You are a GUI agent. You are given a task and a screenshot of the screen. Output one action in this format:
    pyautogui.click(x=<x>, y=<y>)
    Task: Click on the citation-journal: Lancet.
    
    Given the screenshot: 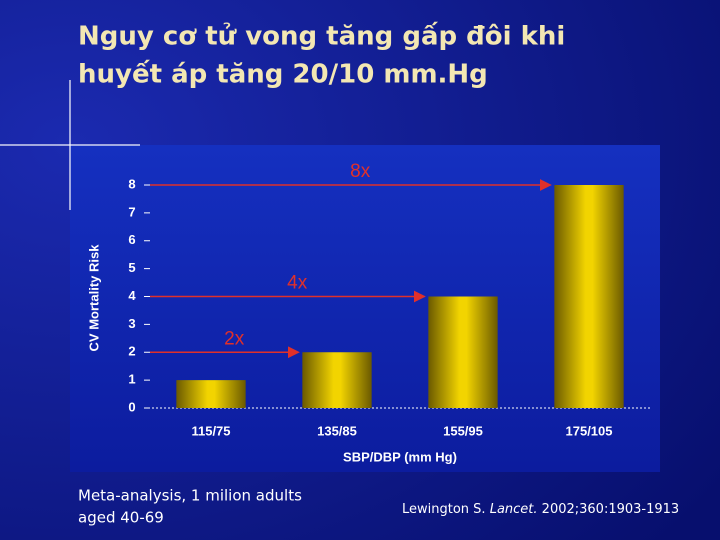 What is the action you would take?
    pyautogui.click(x=514, y=509)
    